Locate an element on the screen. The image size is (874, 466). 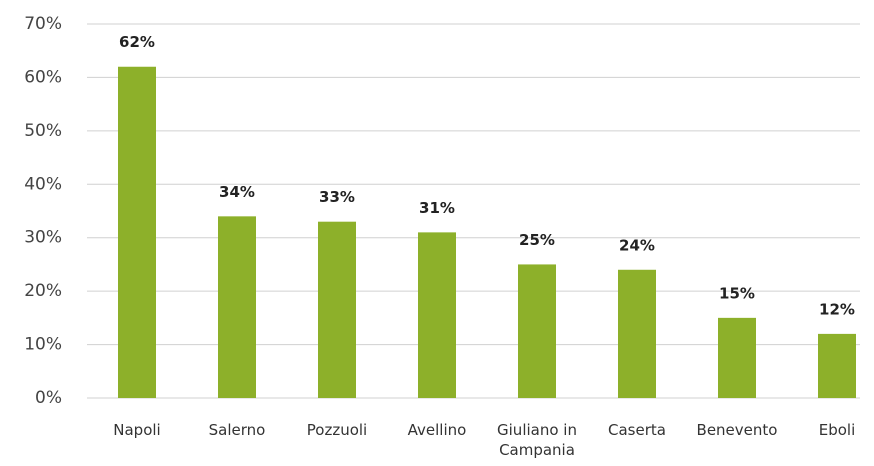
data-label: 25% is located at coordinates (537, 240).